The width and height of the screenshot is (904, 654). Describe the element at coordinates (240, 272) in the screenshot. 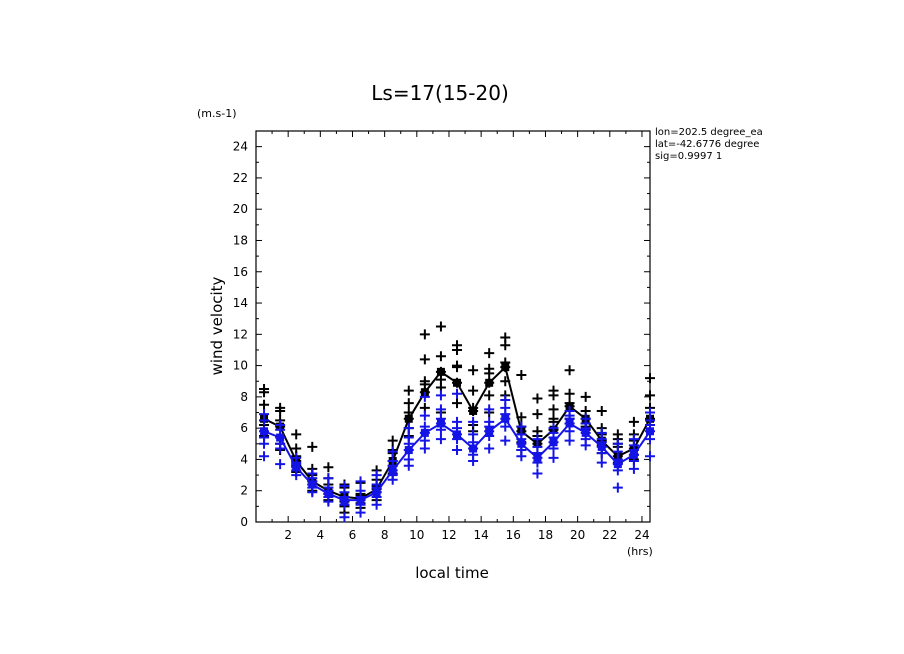

I see `y-tick-label: 16` at that location.